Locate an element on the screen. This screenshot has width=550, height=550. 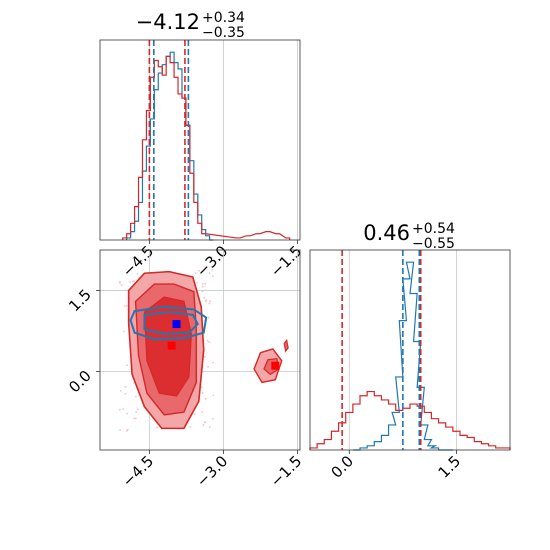
tl-xtick-label: −3.0 is located at coordinates (212, 261).